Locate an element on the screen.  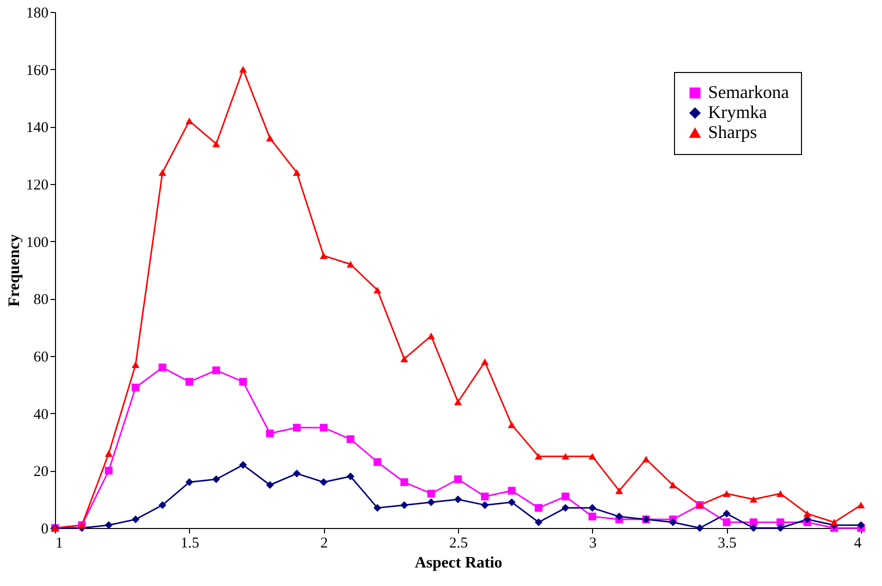
y-tick-label: 120 is located at coordinates (37, 186).